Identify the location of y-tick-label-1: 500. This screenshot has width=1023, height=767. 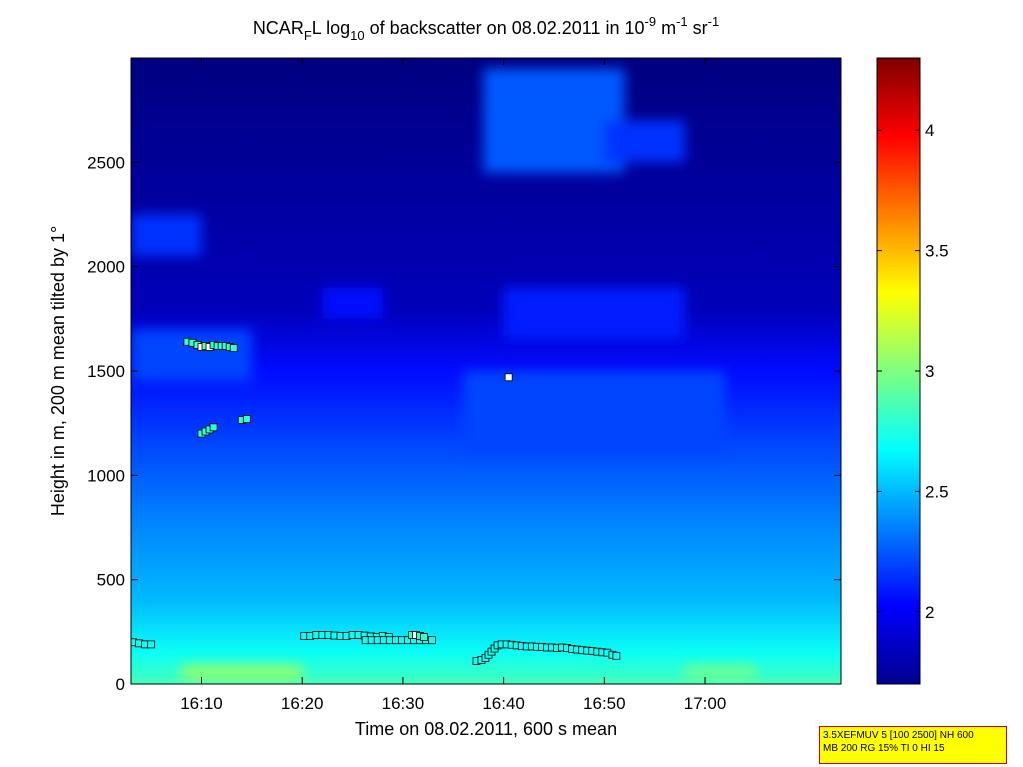
(111, 580).